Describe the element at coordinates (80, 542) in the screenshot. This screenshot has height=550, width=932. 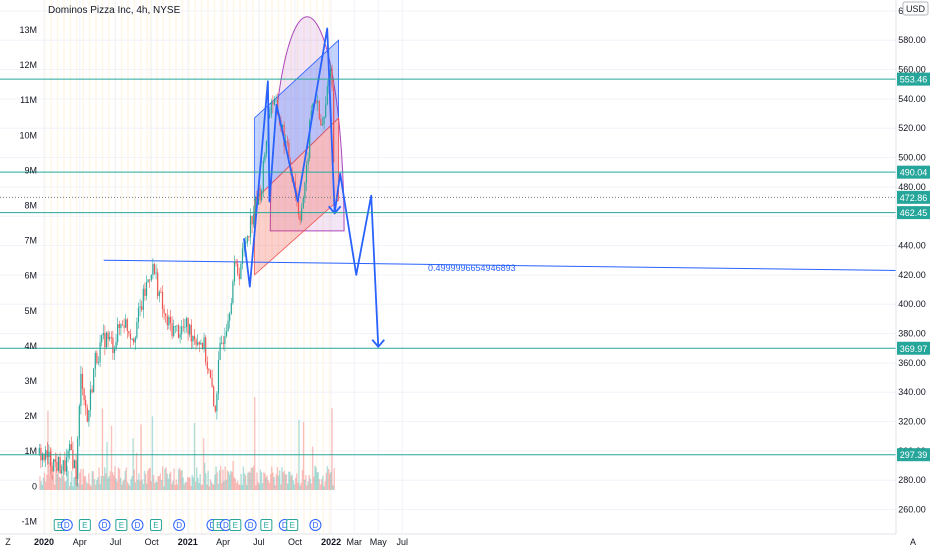
I see `time-tick-label: Apr` at that location.